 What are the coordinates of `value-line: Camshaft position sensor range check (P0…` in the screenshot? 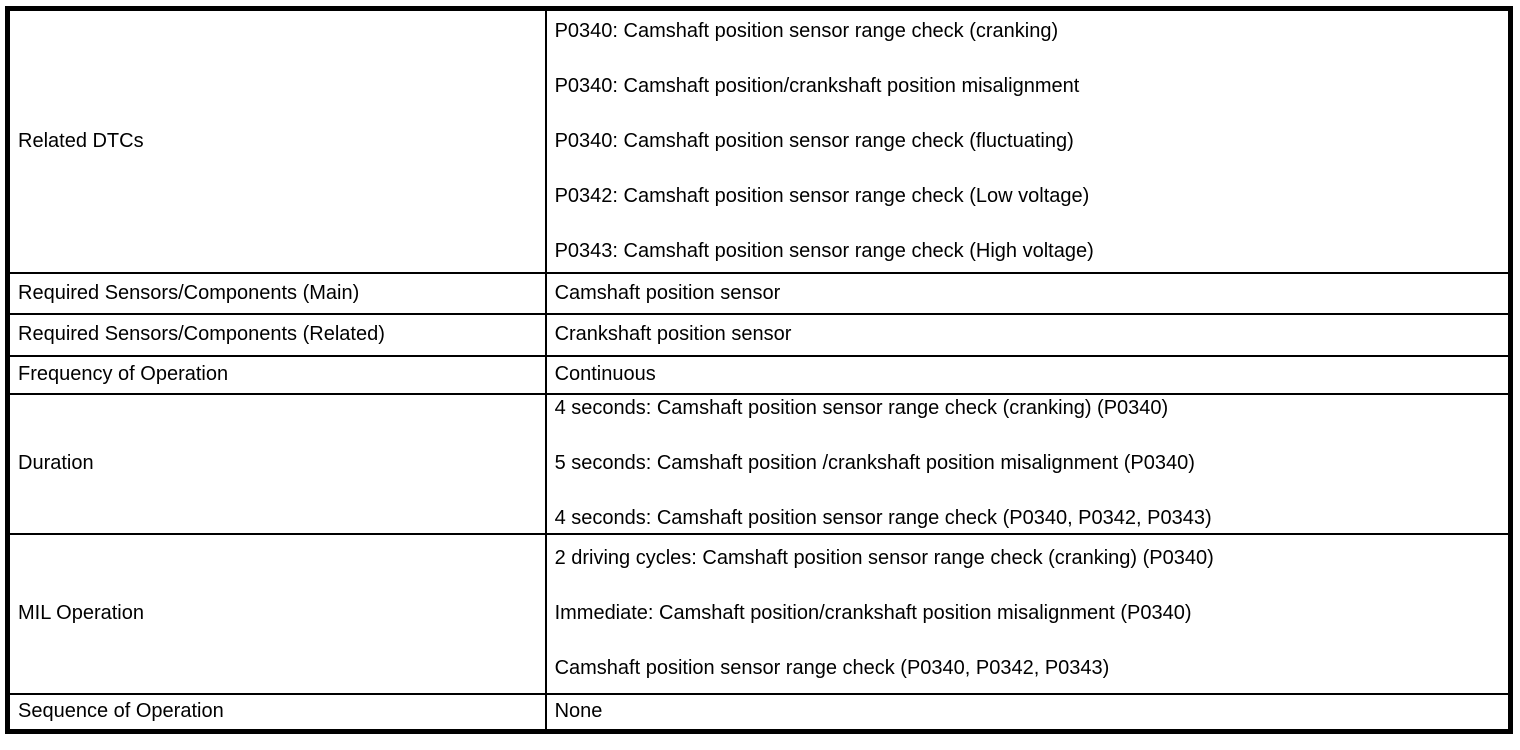 It's located at (832, 668).